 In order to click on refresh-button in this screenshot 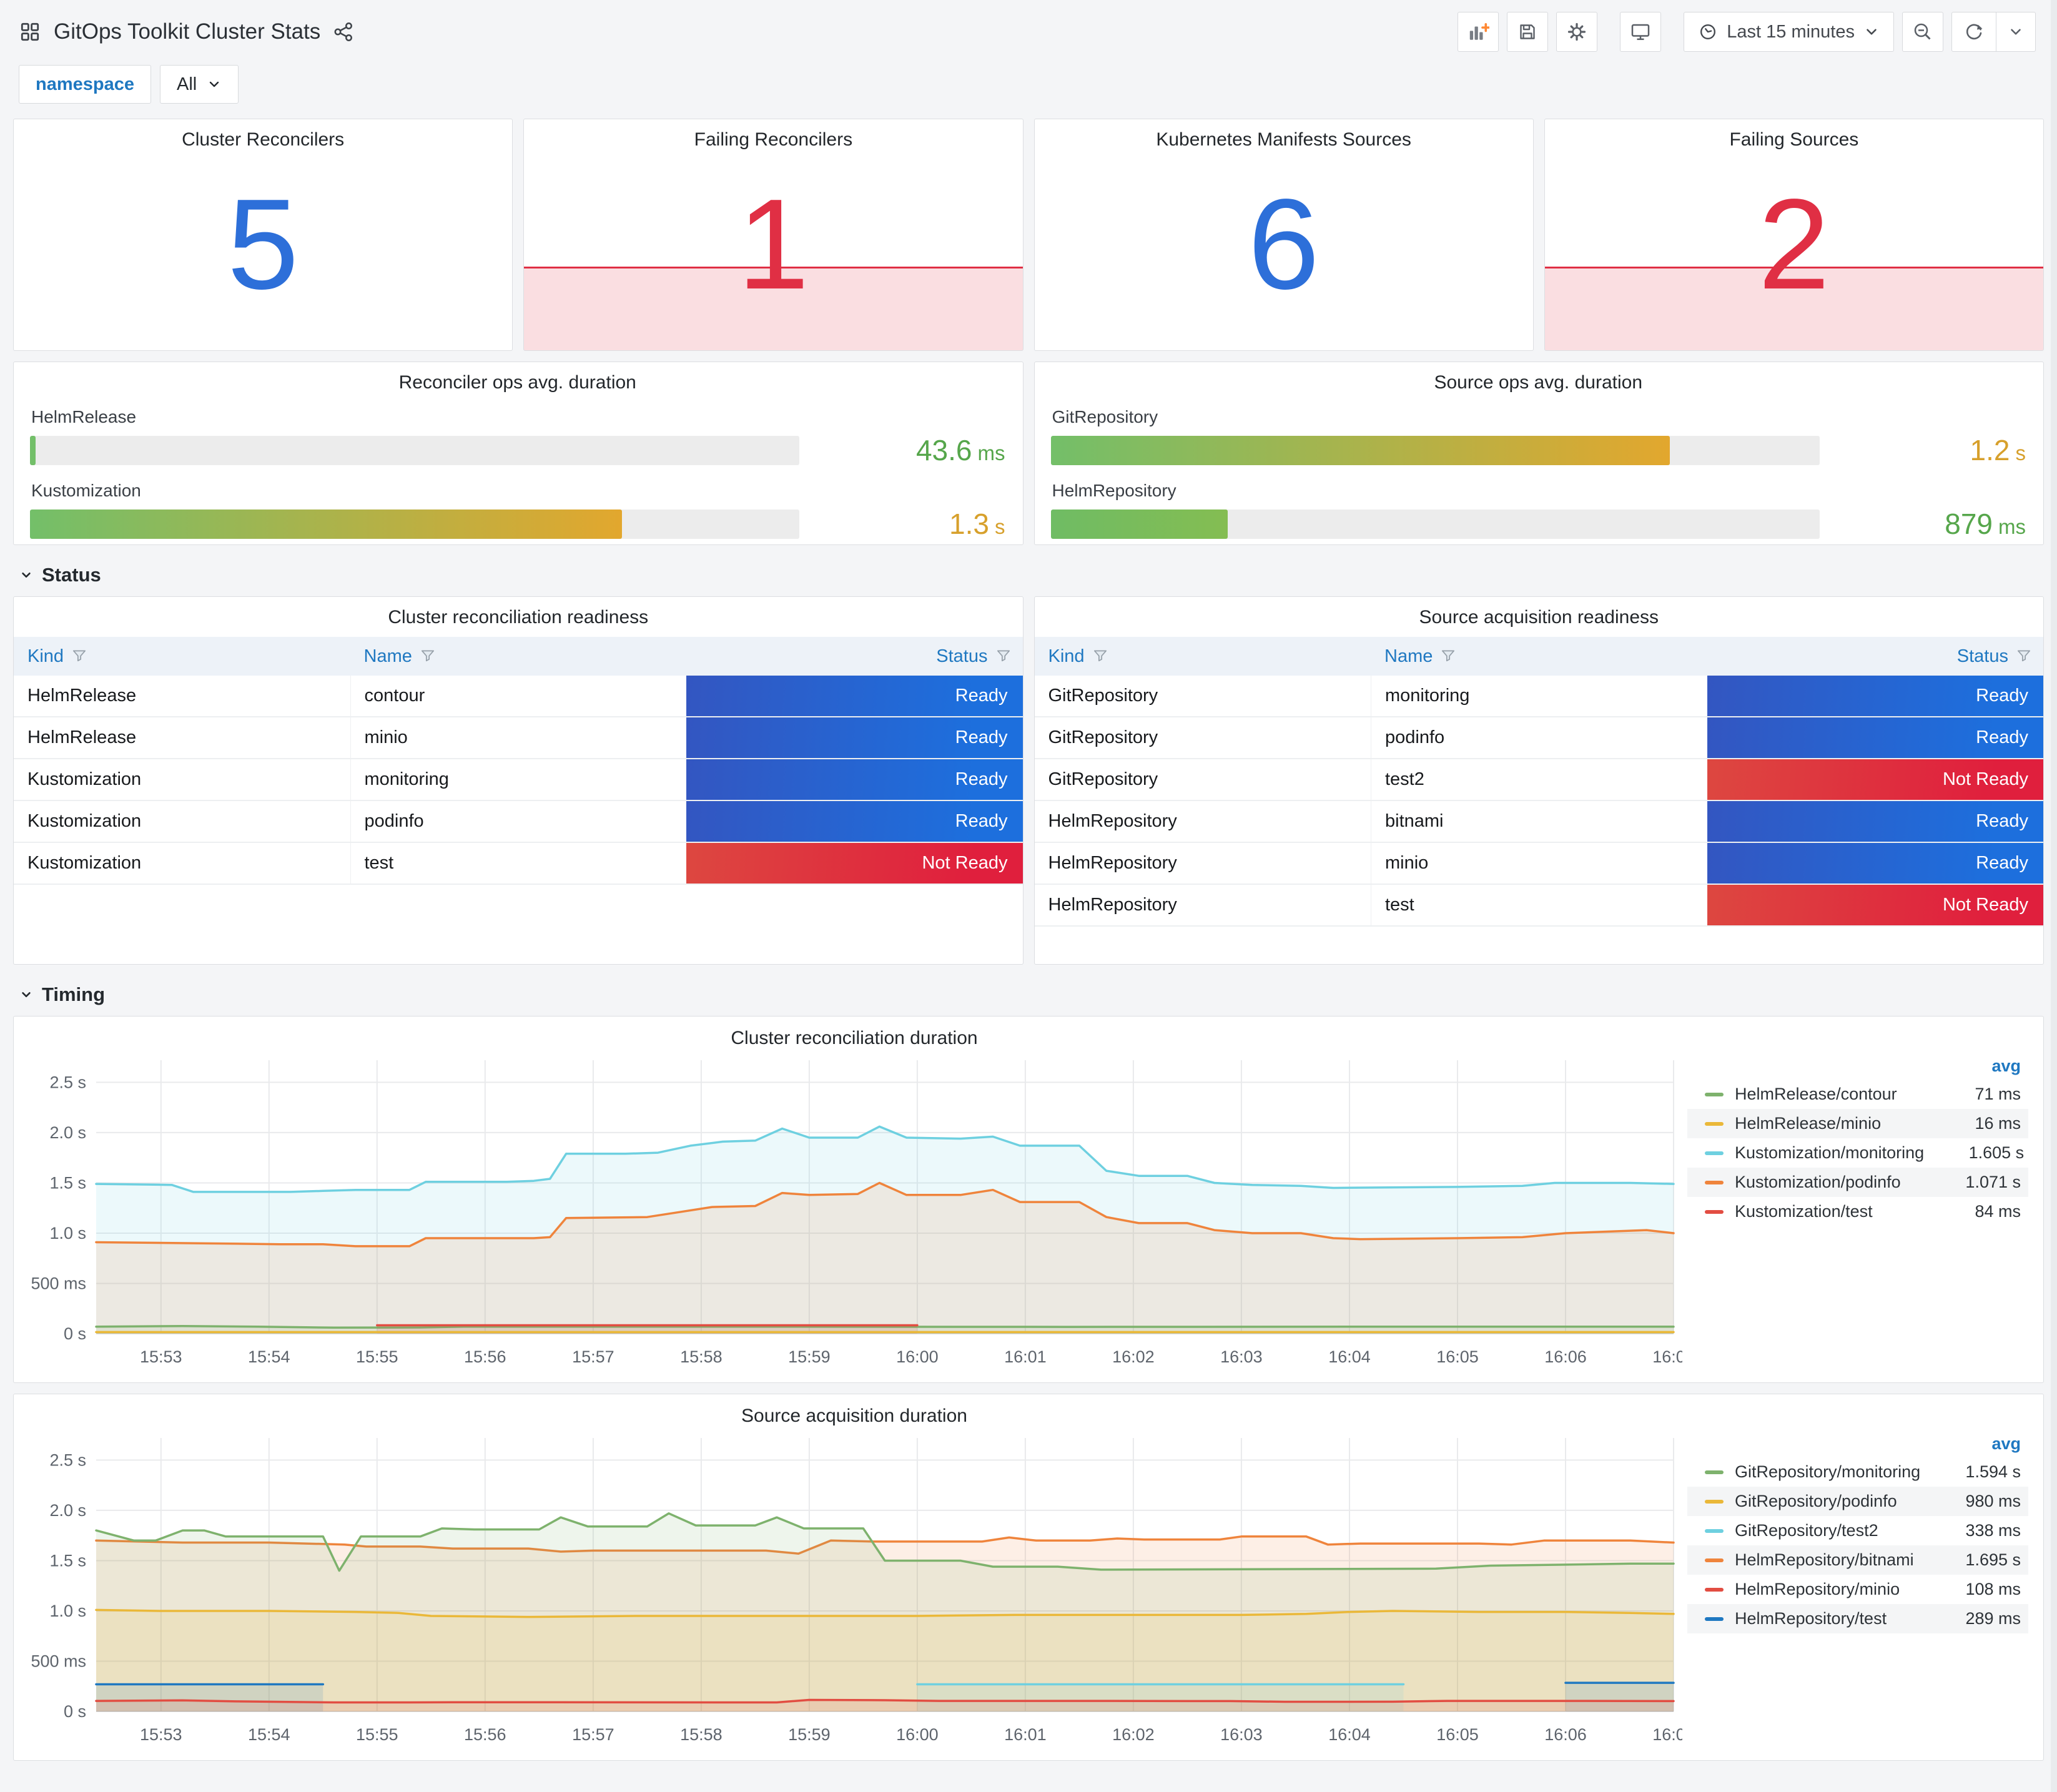, I will do `click(1974, 31)`.